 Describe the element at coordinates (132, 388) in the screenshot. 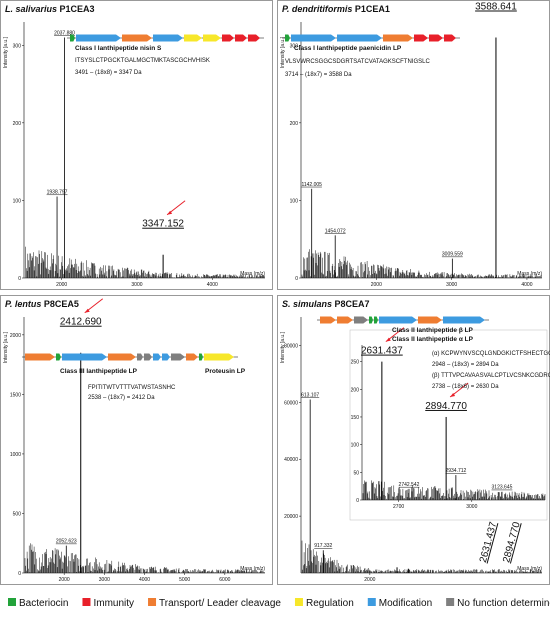

I see `annotation: FPITITWTVTTTVATWSTASNHC` at that location.